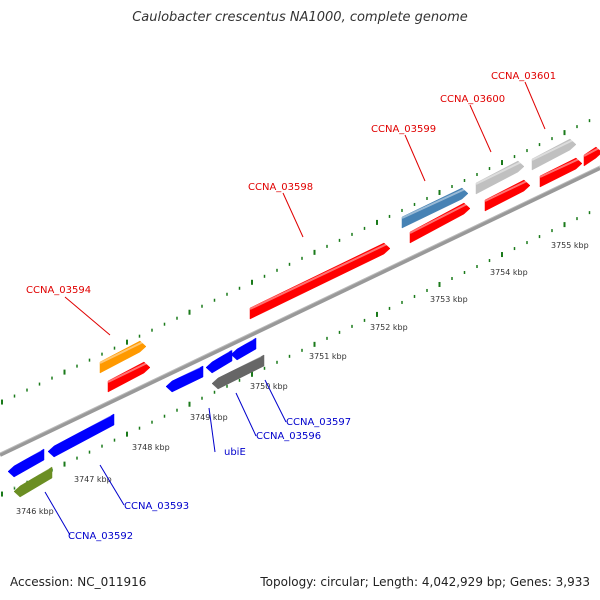 This screenshot has height=600, width=600. What do you see at coordinates (523, 76) in the screenshot?
I see `gene-label-ccna-03601: CCNA_03601` at bounding box center [523, 76].